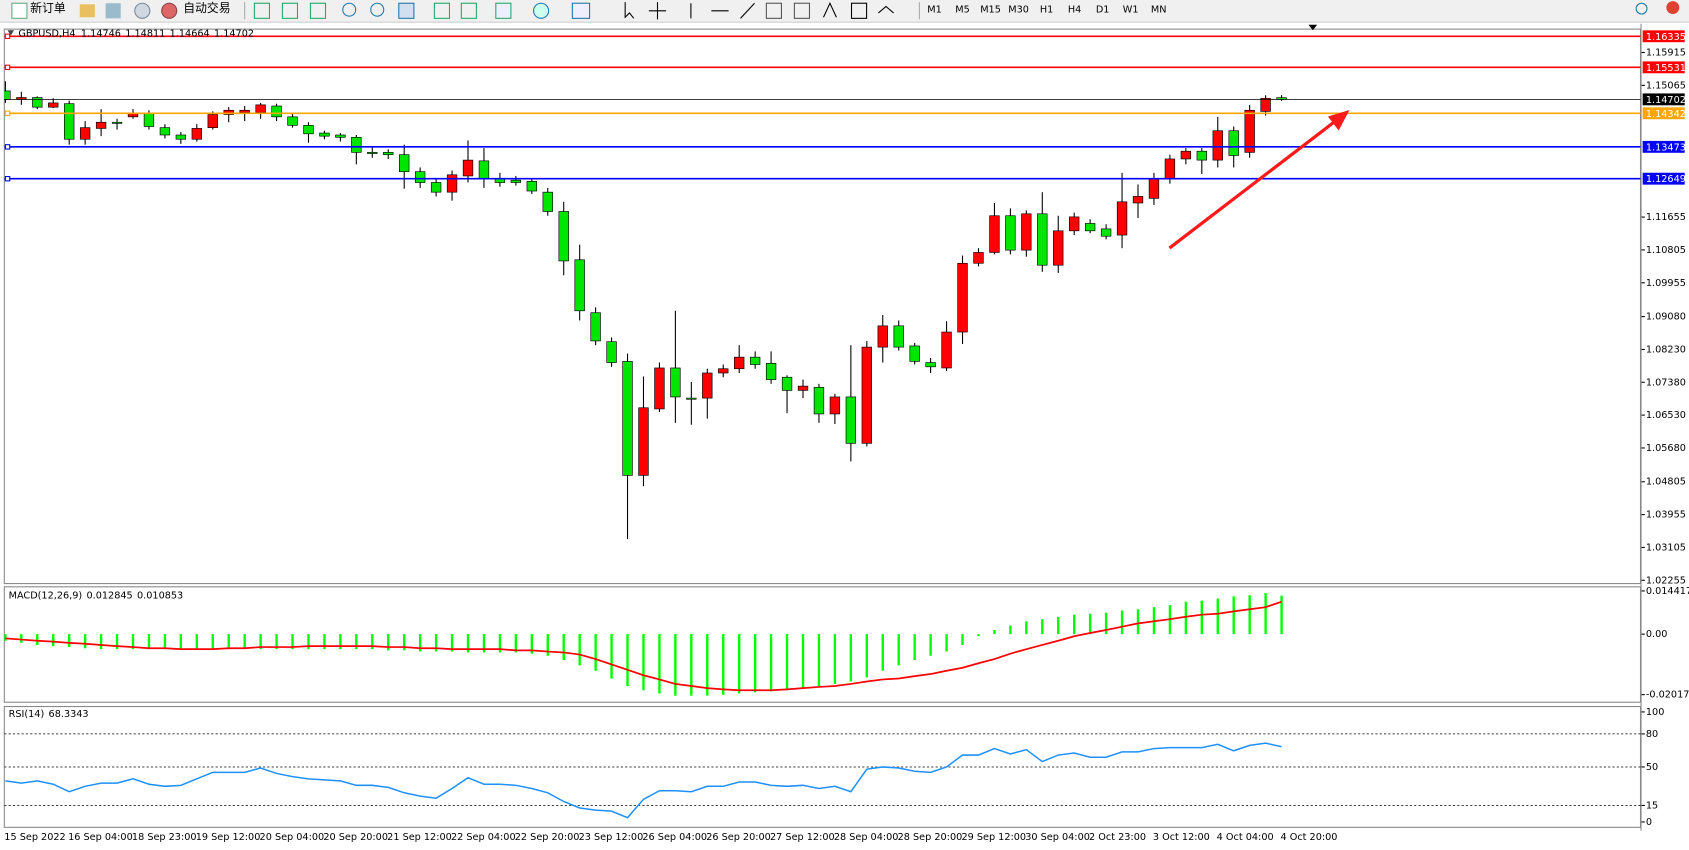 The image size is (1689, 850). Describe the element at coordinates (747, 10) in the screenshot. I see `trendline-icon` at that location.